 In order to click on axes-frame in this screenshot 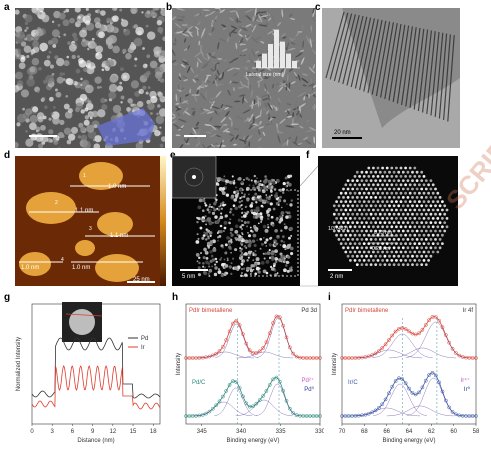, I will do `click(253, 364)`.